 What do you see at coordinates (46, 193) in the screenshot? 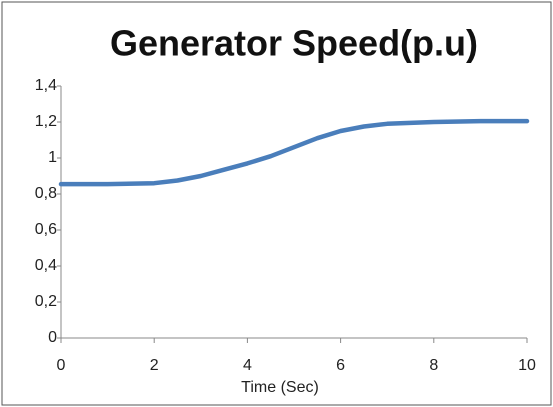
I see `y-tick-label: 0,8` at bounding box center [46, 193].